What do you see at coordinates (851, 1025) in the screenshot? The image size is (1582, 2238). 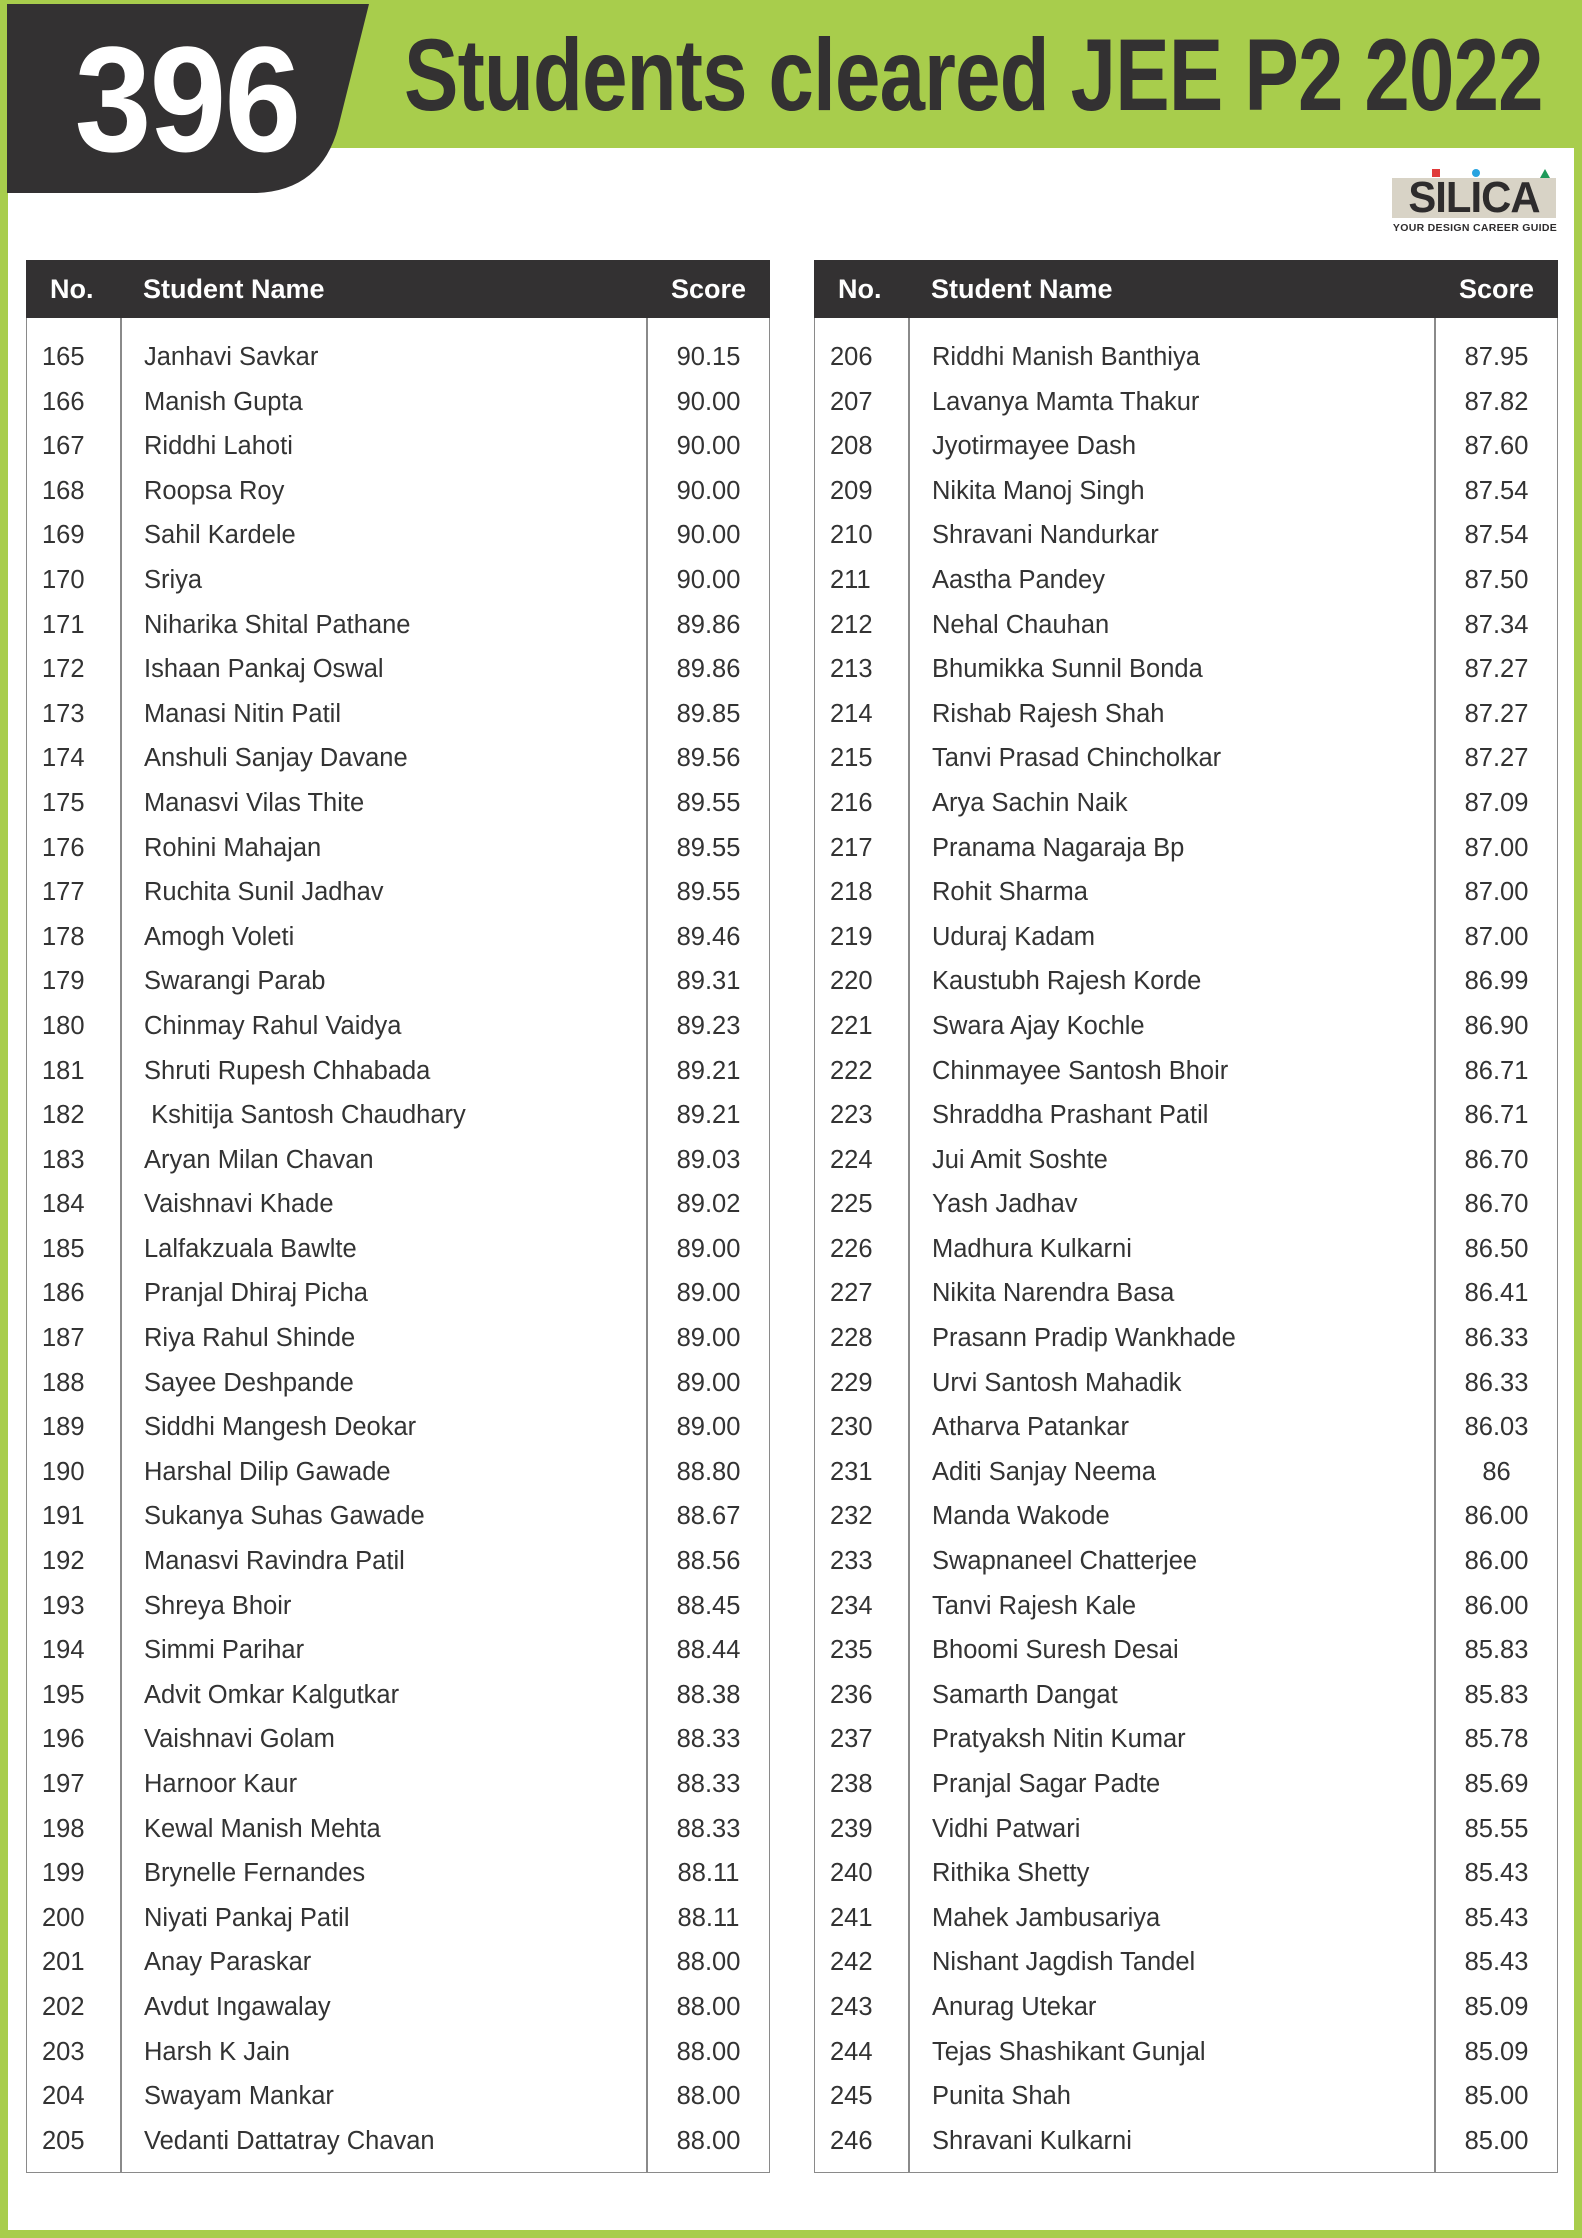 I see `row-number: 221` at bounding box center [851, 1025].